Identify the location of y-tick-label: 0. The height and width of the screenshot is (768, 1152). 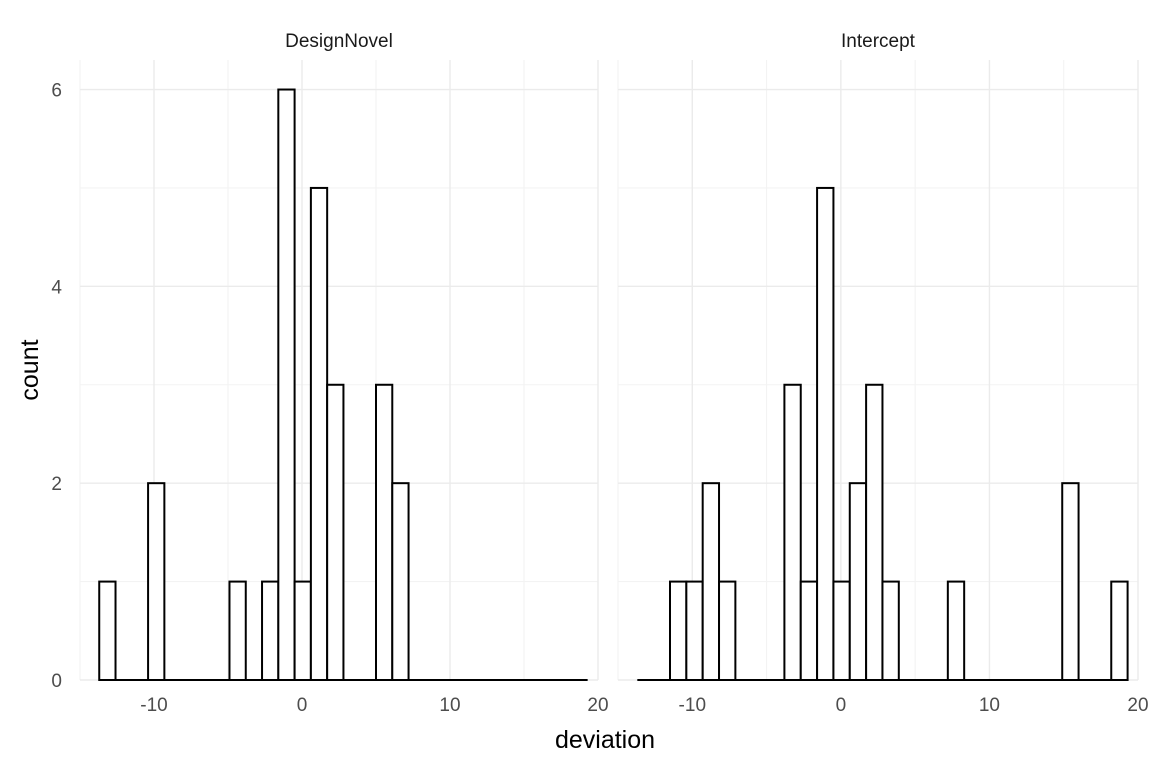
(56, 681).